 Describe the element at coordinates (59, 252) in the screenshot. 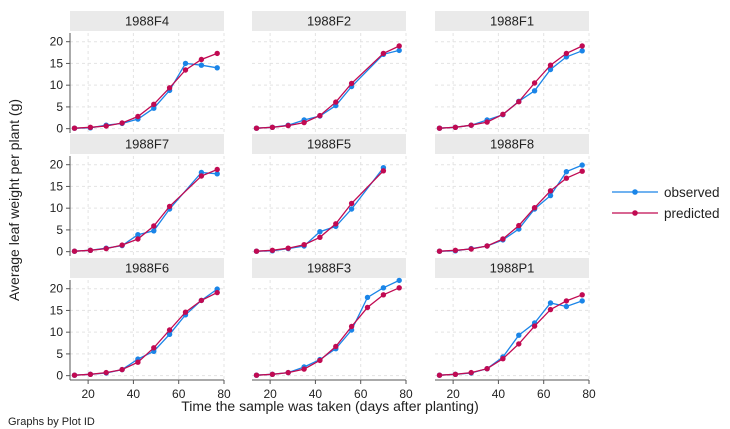

I see `y-tick-label: 0` at that location.